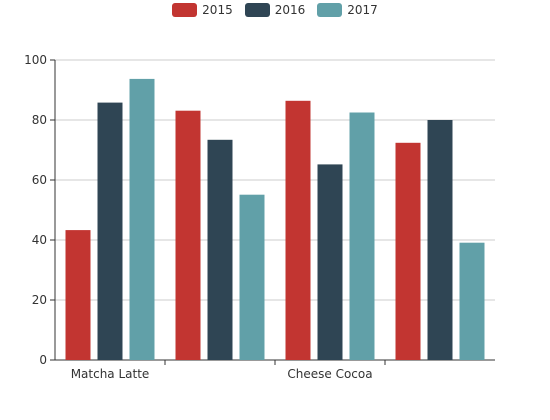 This screenshot has width=550, height=420. I want to click on legend-swatch-2015, so click(185, 10).